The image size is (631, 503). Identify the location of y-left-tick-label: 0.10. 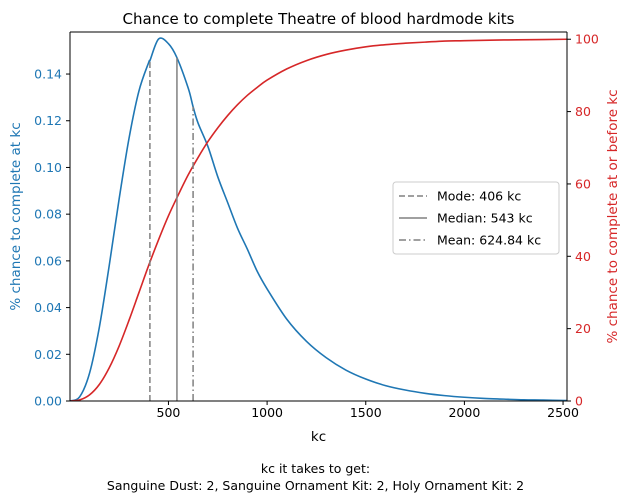
(48, 167).